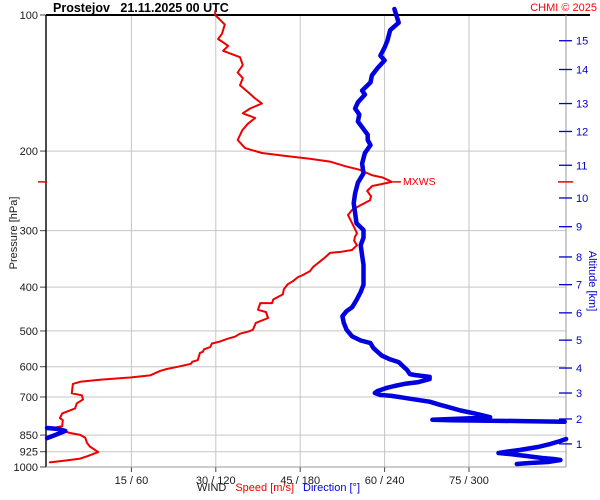 The width and height of the screenshot is (600, 500). I want to click on legend-speed-label: Speed [m/s], so click(265, 488).